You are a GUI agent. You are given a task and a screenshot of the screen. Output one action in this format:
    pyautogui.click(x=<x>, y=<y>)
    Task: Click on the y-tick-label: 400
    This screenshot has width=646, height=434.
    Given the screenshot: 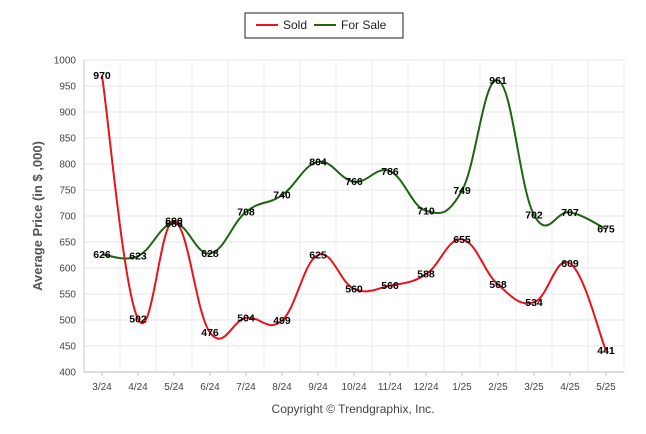 What is the action you would take?
    pyautogui.click(x=67, y=373)
    